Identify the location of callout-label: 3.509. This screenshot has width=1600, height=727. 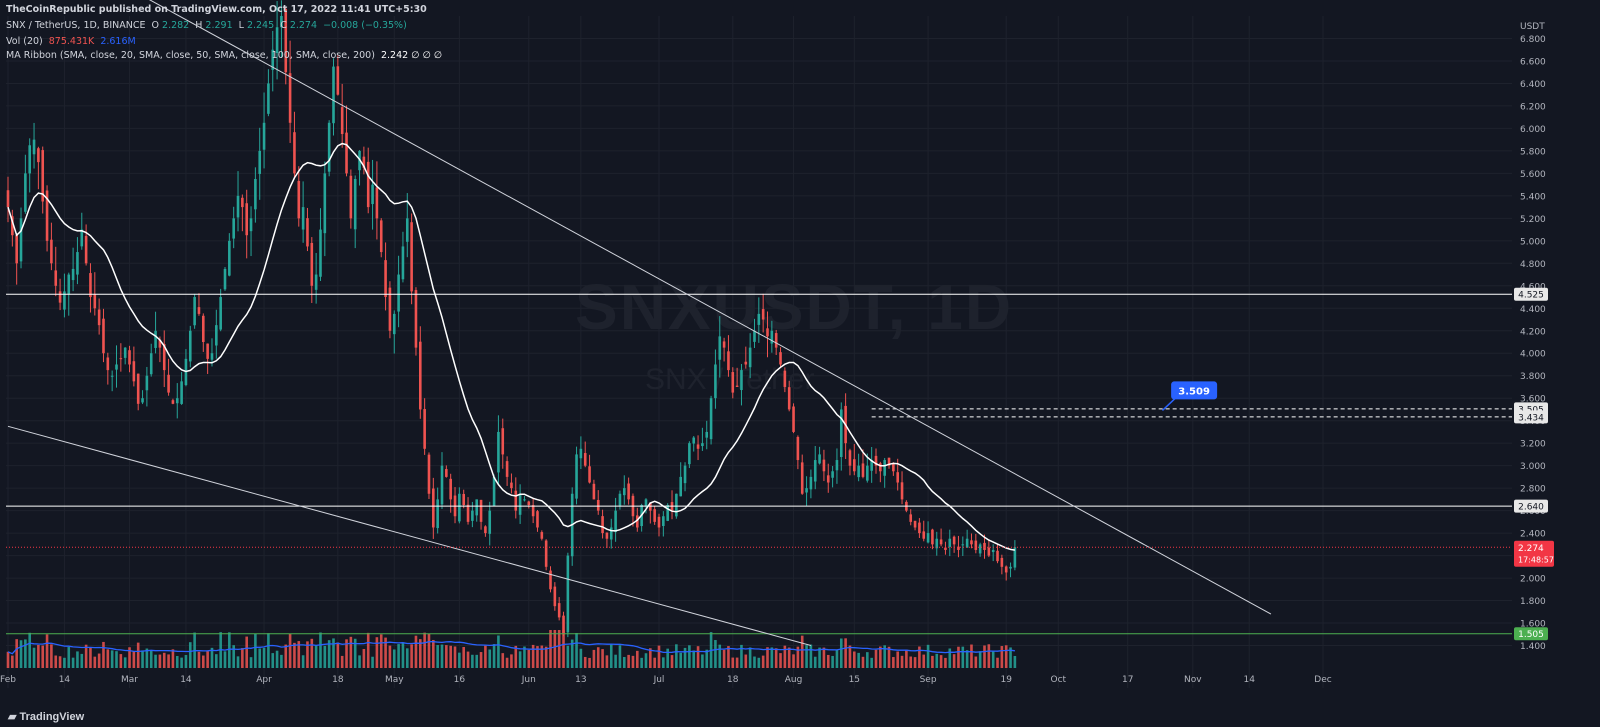
(1194, 391).